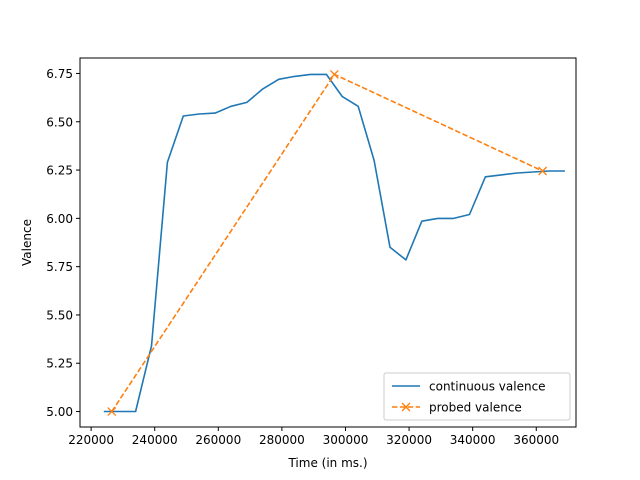 Image resolution: width=640 pixels, height=480 pixels. What do you see at coordinates (91, 440) in the screenshot?
I see `x-tick-label: 220000` at bounding box center [91, 440].